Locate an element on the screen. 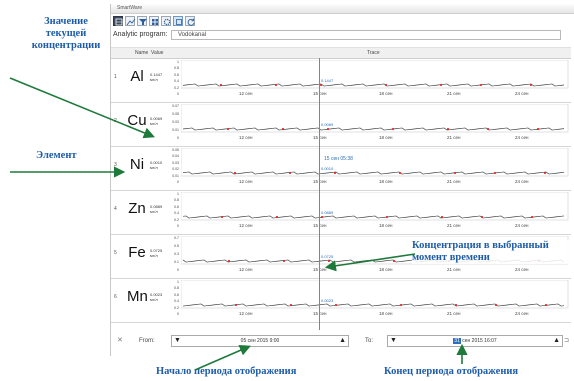 This screenshot has height=381, width=574. from-prev-icon: ▼ is located at coordinates (177, 340).